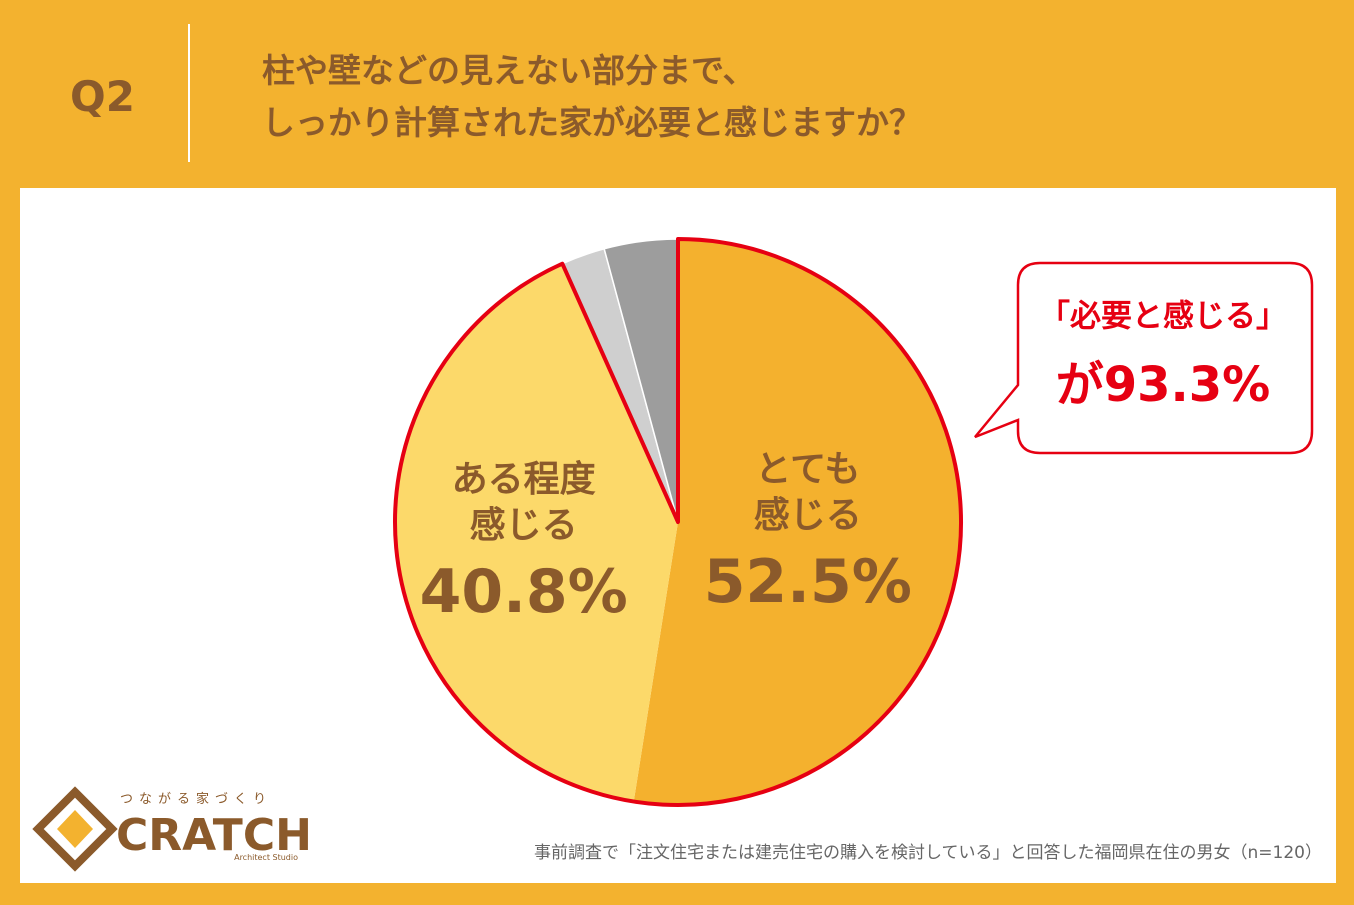 The image size is (1354, 905). I want to click on callout-box, so click(1144, 358).